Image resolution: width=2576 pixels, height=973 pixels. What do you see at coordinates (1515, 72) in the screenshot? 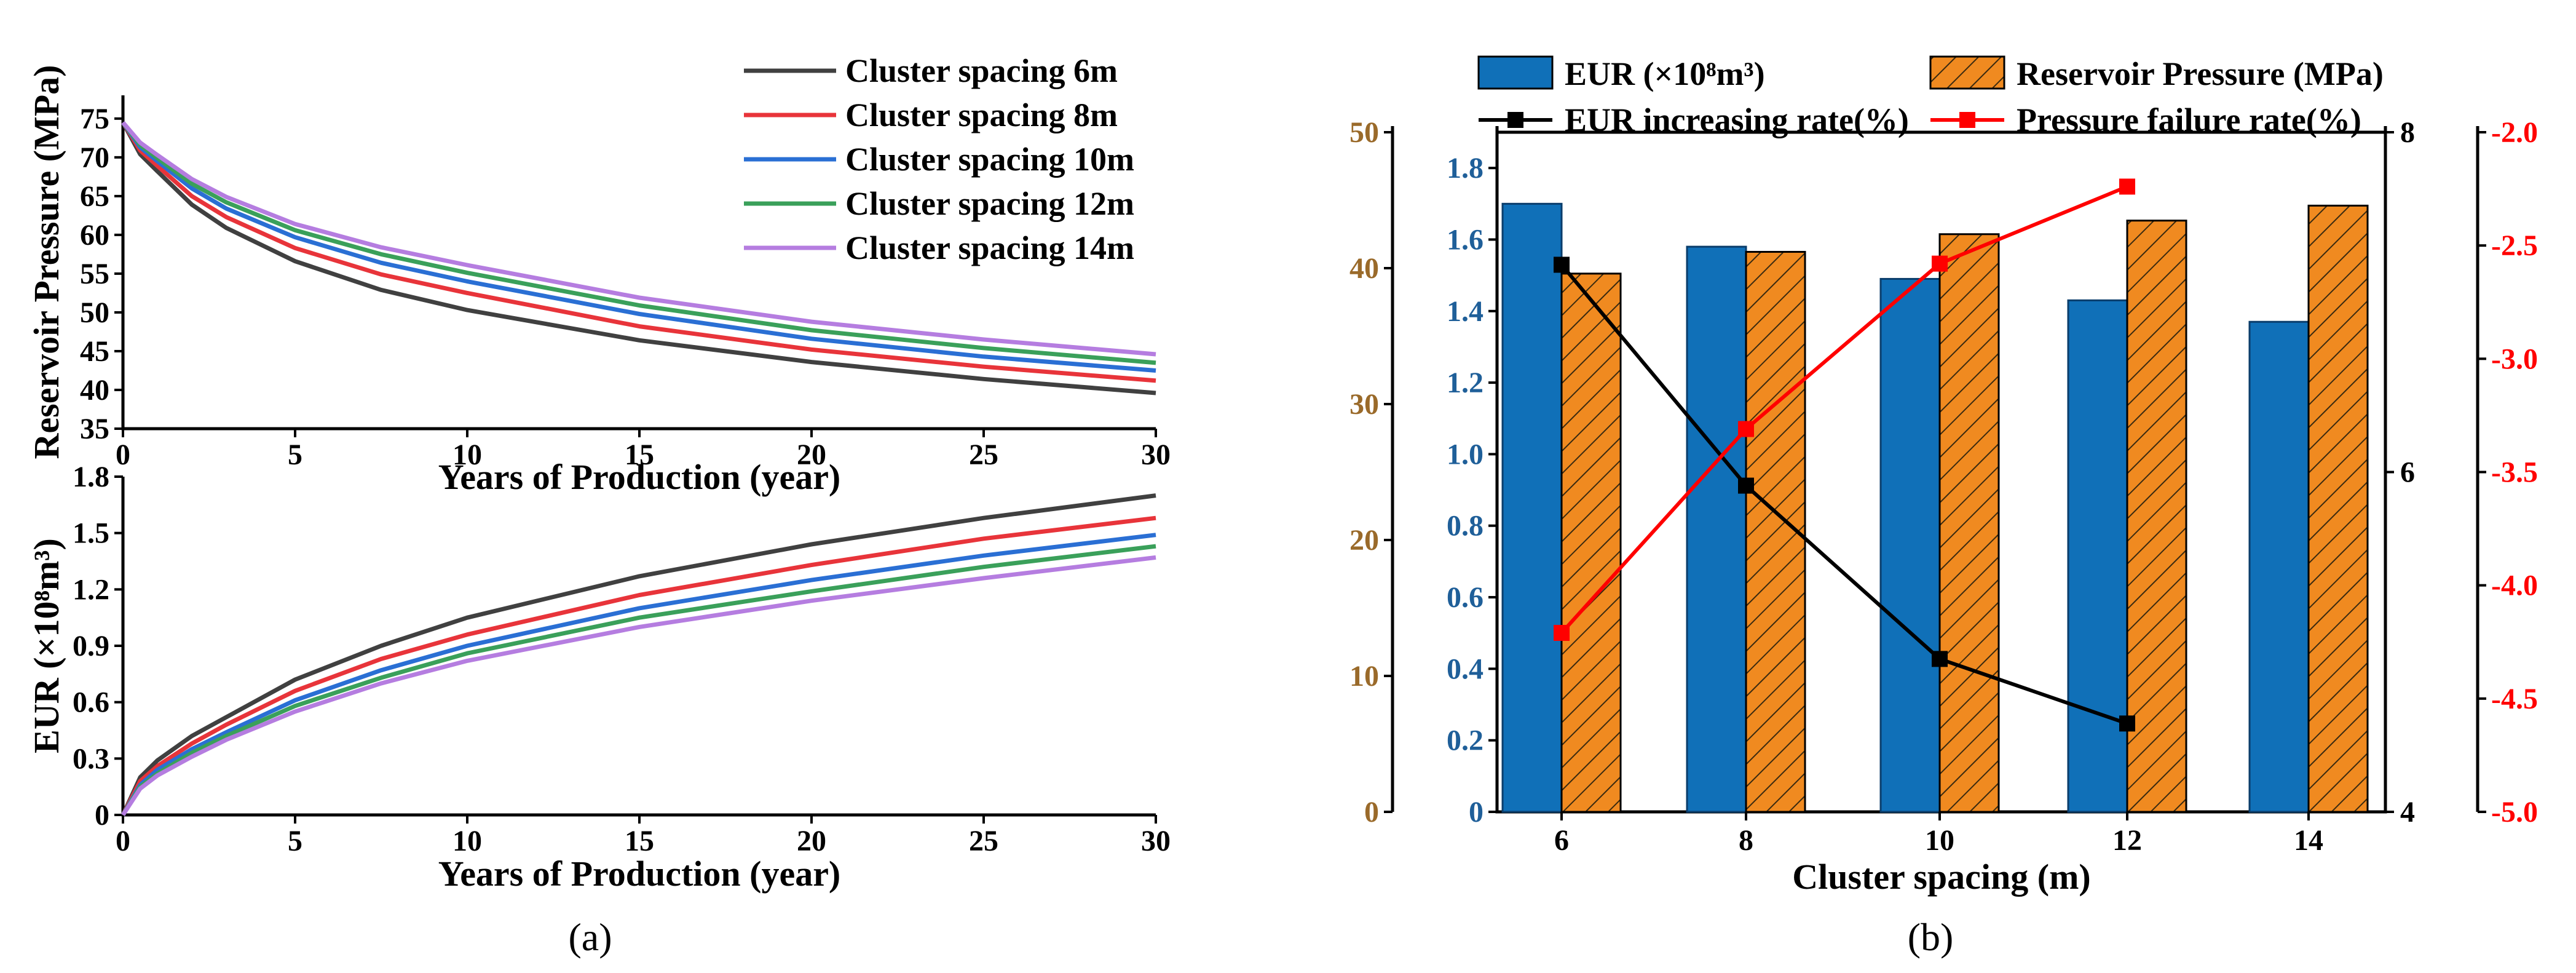
I see `legend-swatch-eur` at bounding box center [1515, 72].